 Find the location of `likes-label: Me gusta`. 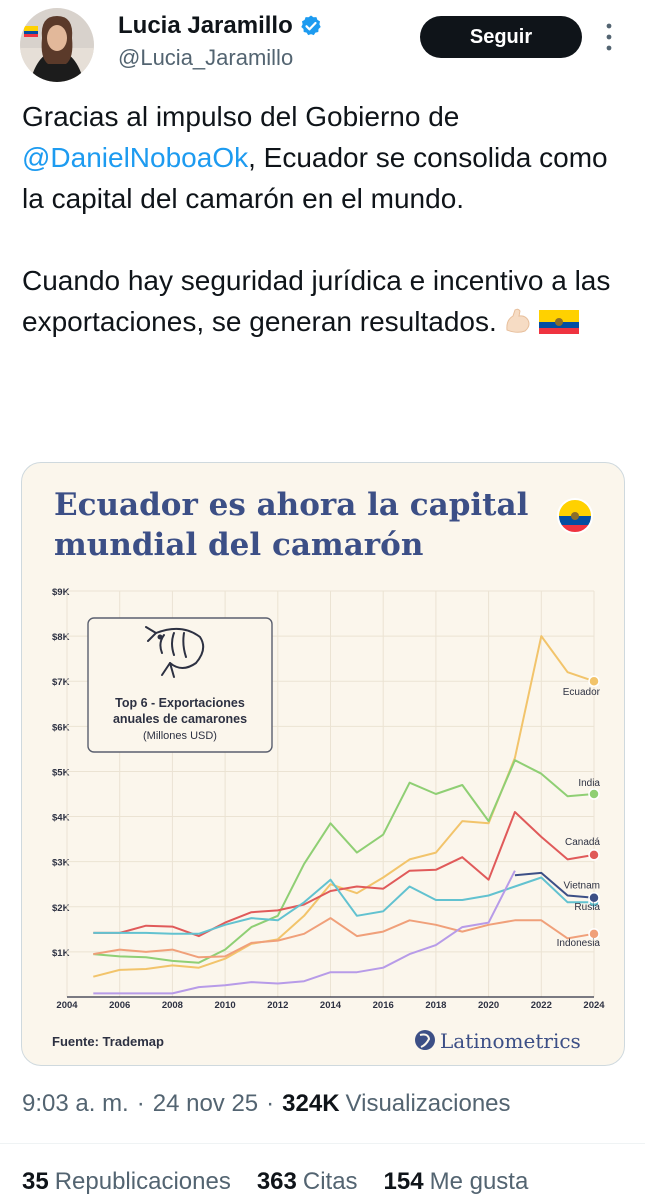

likes-label: Me gusta is located at coordinates (479, 1181).